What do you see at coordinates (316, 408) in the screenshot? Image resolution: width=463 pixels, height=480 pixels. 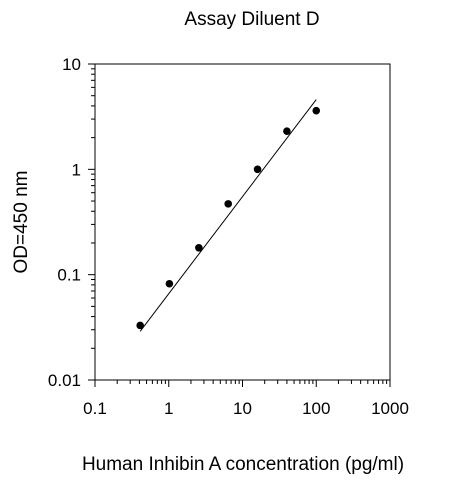 I see `x-tick-label: 100` at bounding box center [316, 408].